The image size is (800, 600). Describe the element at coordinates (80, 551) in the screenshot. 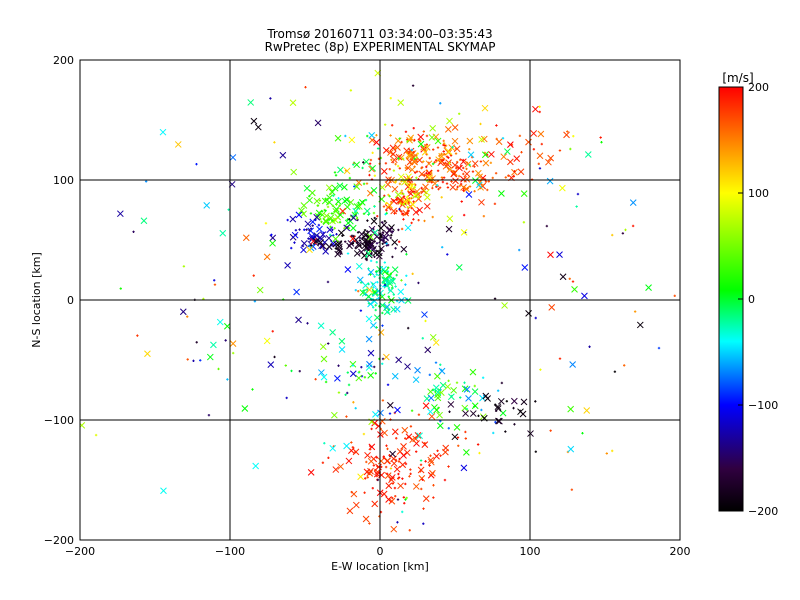

I see `x-tick-label: −200` at that location.